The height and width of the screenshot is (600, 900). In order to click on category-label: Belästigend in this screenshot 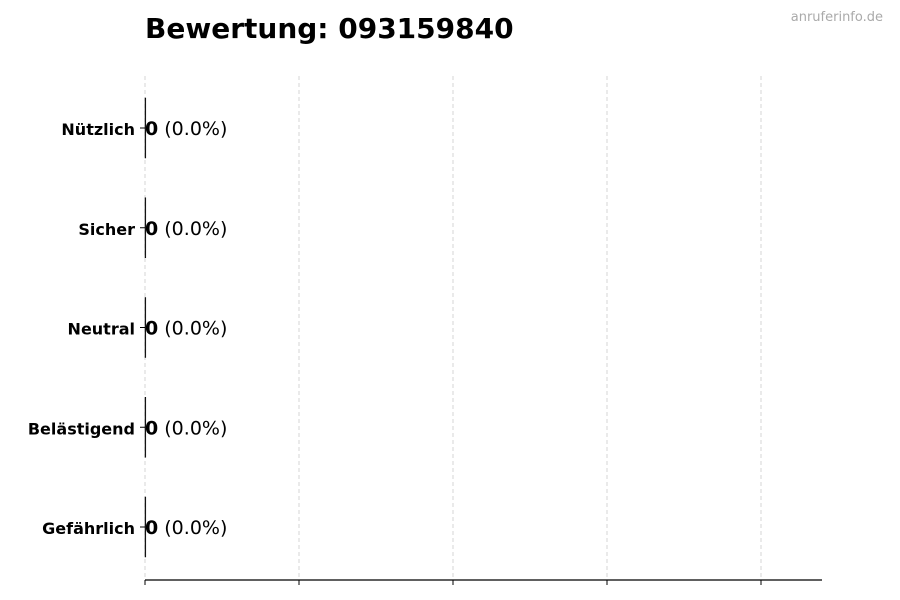, I will do `click(81, 428)`.